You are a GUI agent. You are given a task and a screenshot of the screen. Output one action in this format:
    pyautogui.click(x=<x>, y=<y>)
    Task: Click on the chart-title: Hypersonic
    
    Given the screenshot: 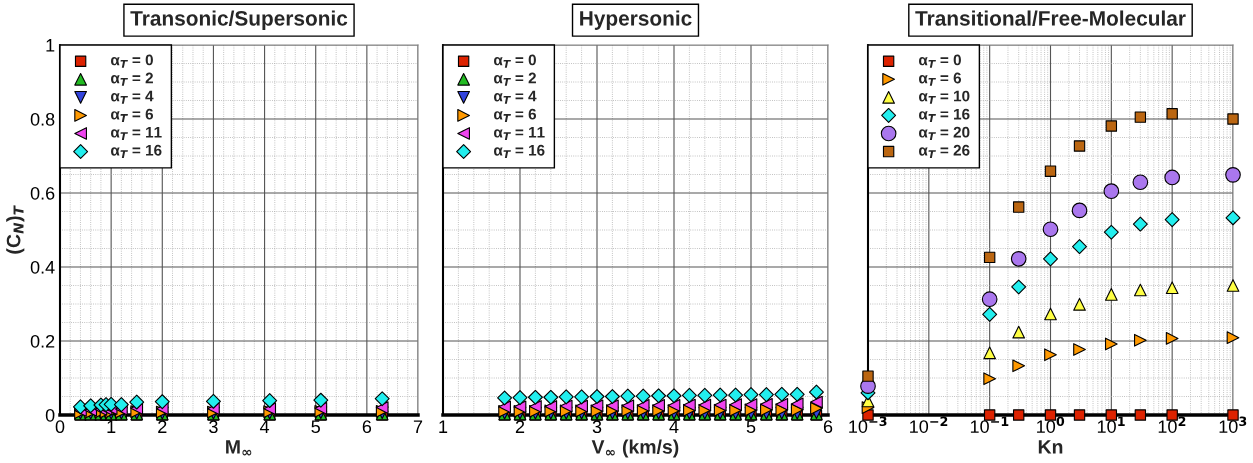 What is the action you would take?
    pyautogui.click(x=636, y=20)
    